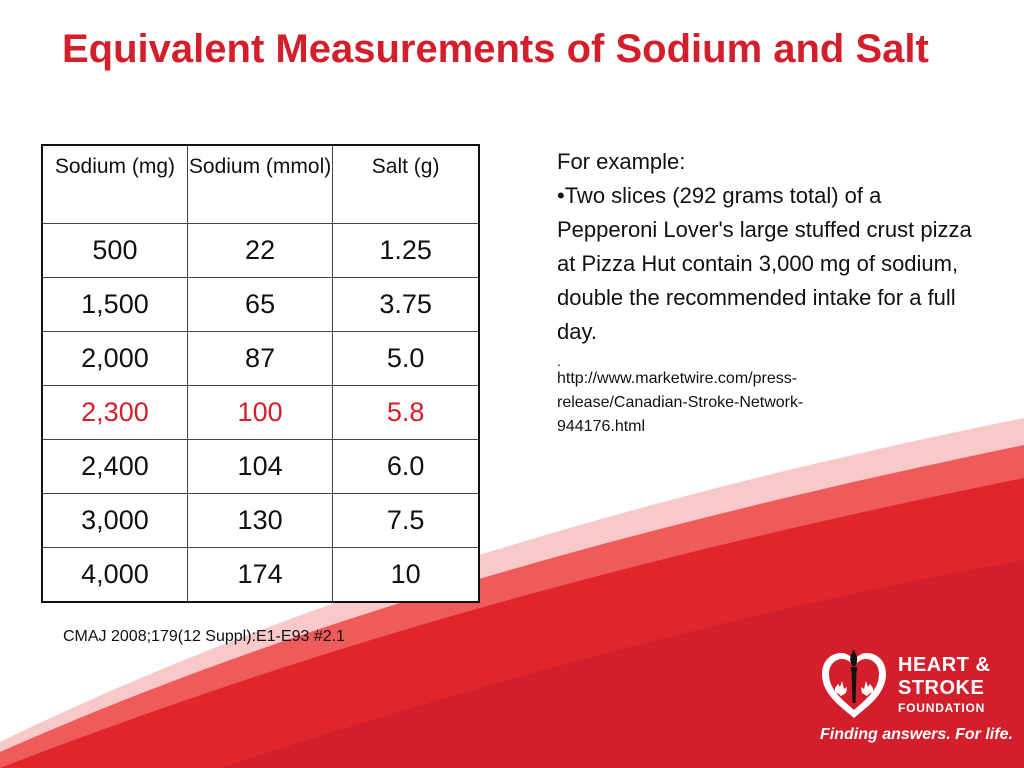 The image size is (1024, 768). I want to click on table-cell: 130, so click(260, 520).